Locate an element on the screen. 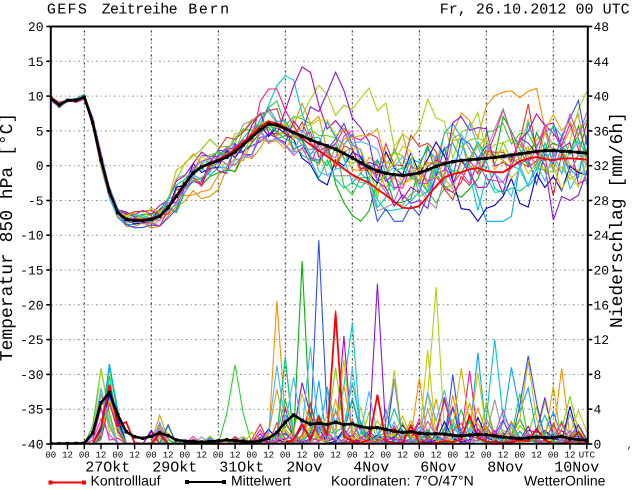  svg-text: -10 is located at coordinates (31, 236).